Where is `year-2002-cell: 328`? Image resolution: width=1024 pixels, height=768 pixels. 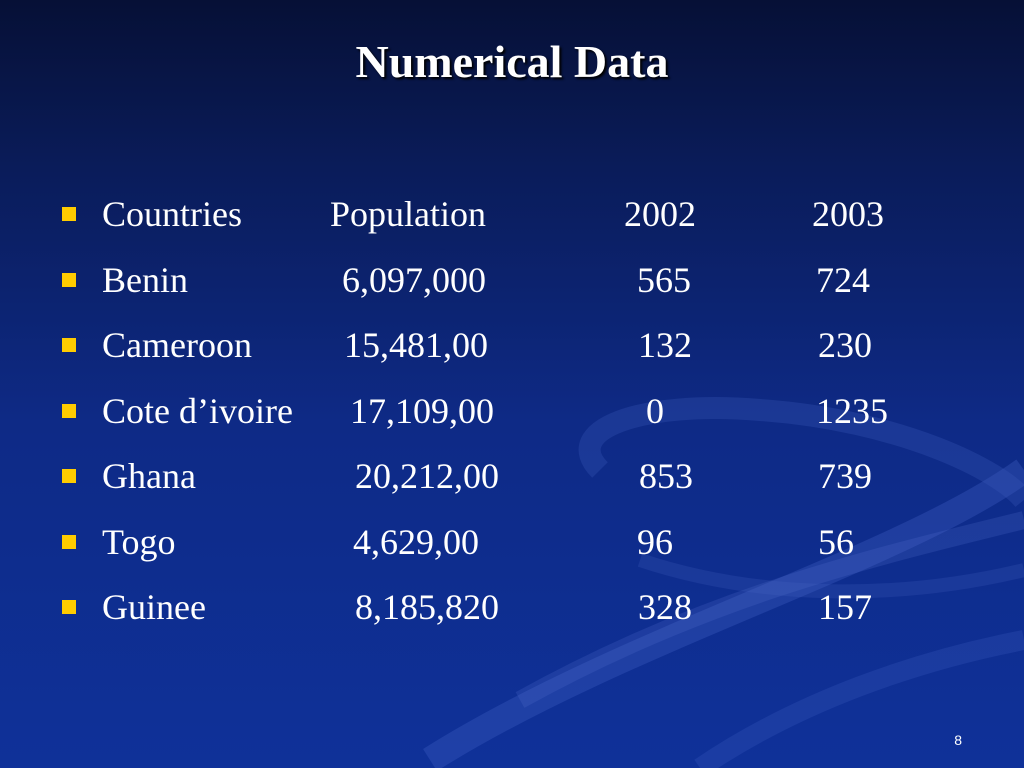
year-2002-cell: 328 is located at coordinates (665, 607).